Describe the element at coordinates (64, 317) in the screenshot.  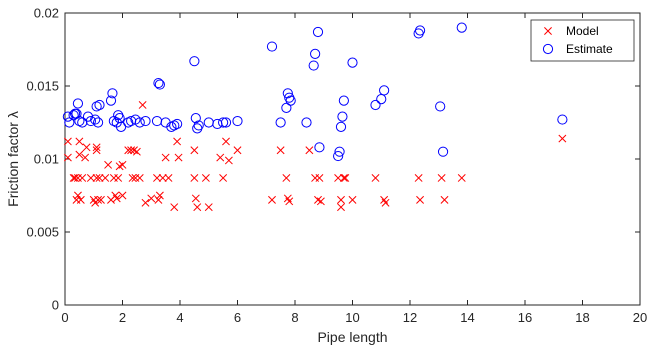
I see `x-tick-label: 0` at that location.